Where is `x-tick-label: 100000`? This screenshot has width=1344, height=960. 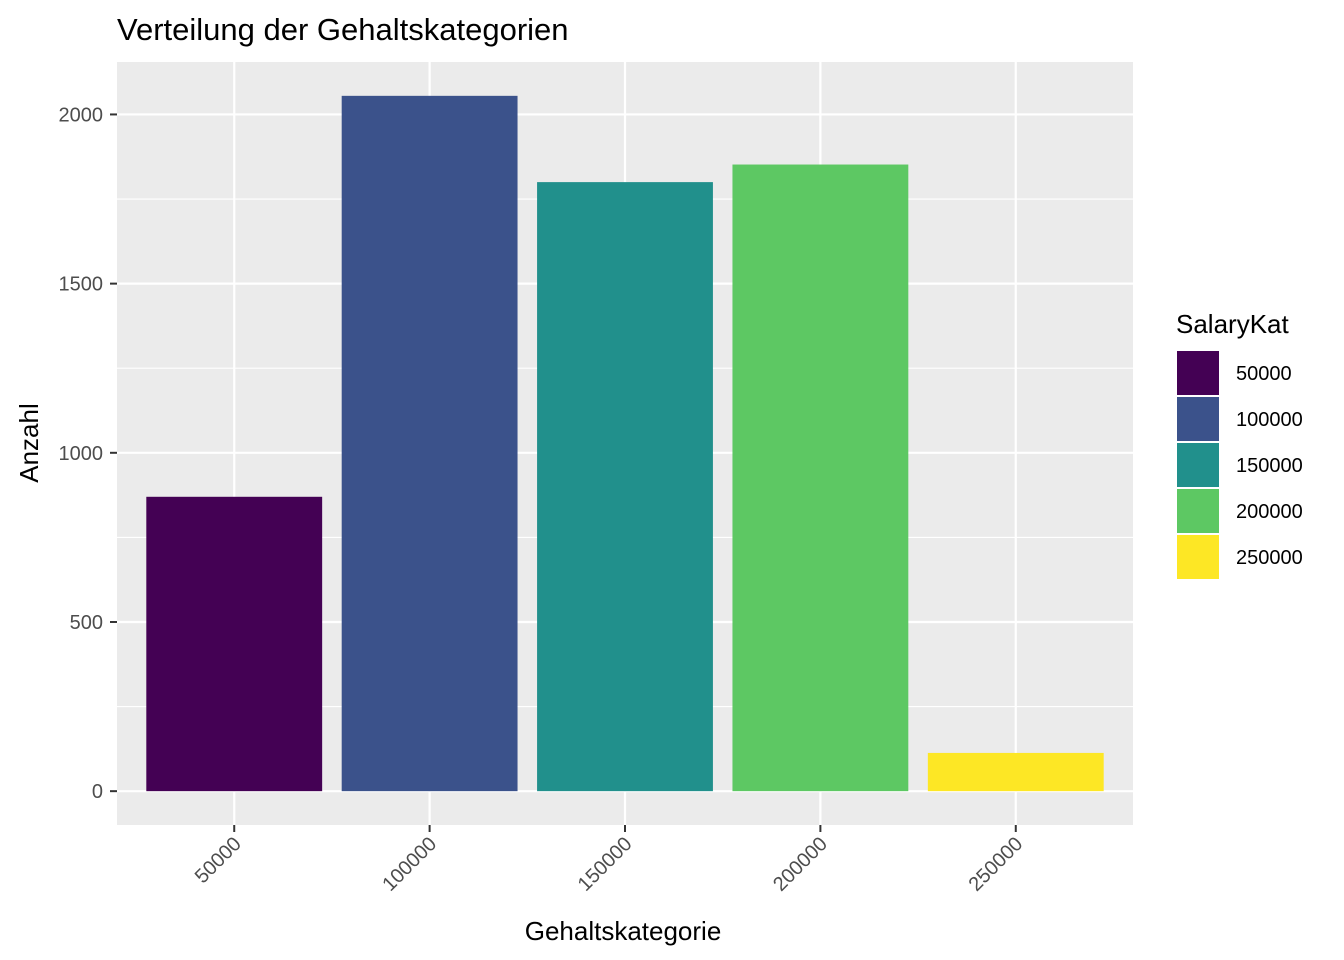 x-tick-label: 100000 is located at coordinates (409, 864).